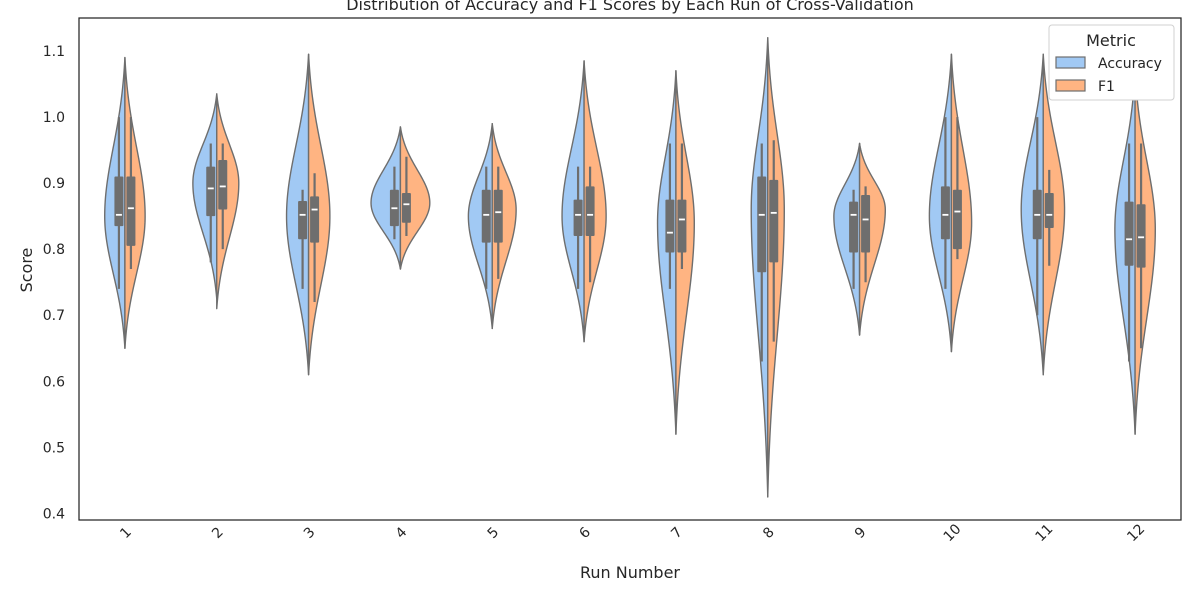  I want to click on x-tick-label: 11, so click(1044, 533).